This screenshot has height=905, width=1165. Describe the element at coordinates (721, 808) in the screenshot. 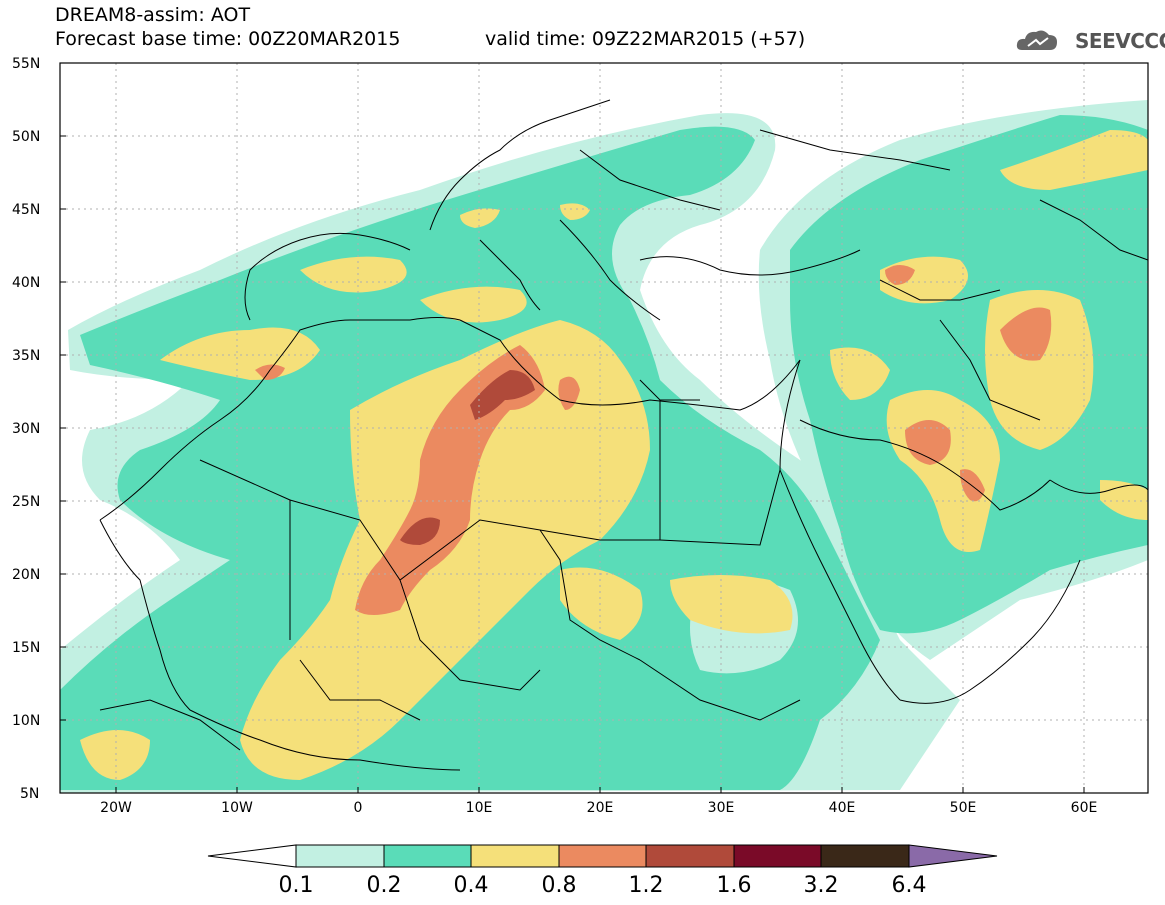

I see `lon-label: 30E` at that location.